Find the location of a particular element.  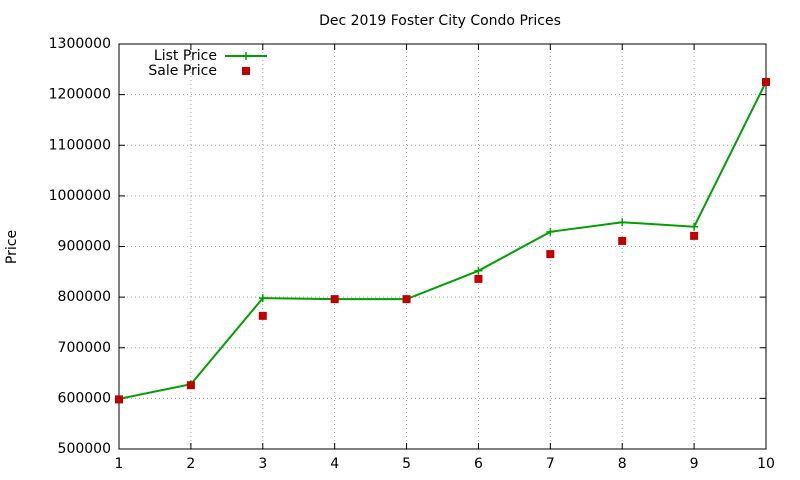

x-tick-label: 1 is located at coordinates (119, 464).